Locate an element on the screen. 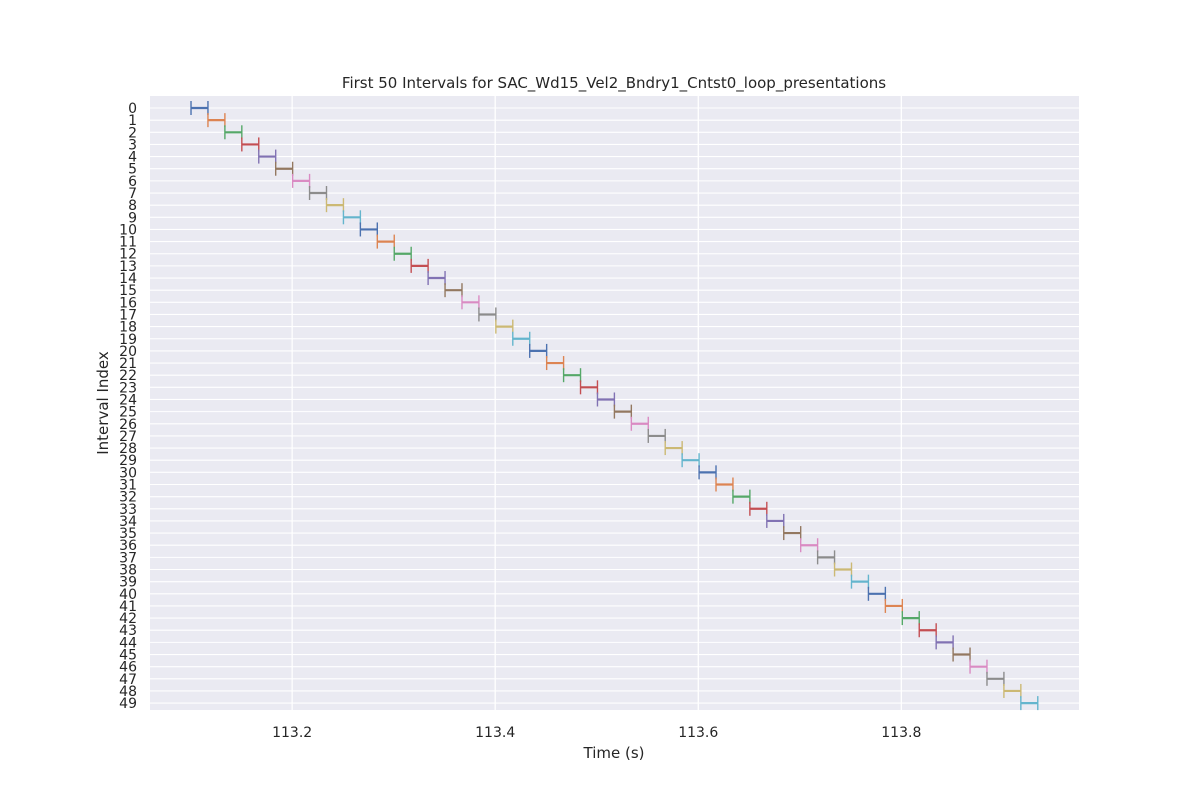 The width and height of the screenshot is (1200, 800). y-tick-label: 17 is located at coordinates (128, 315).